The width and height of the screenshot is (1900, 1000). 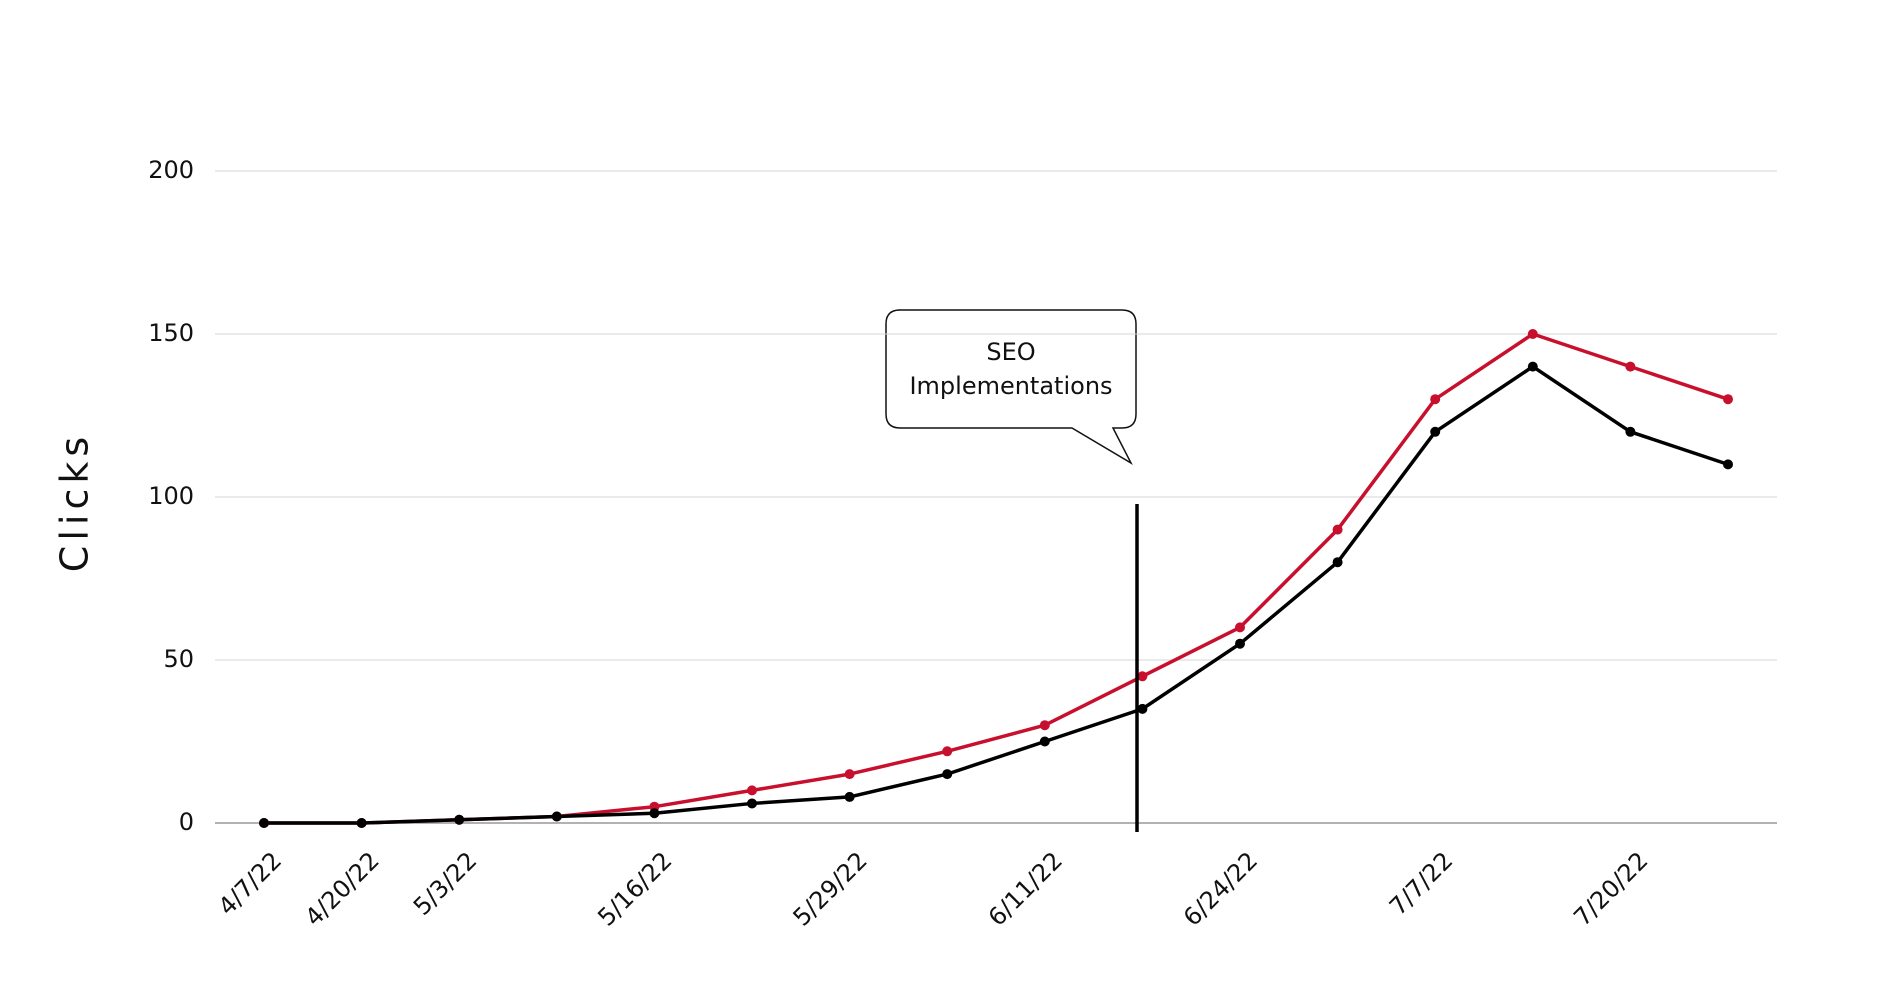 What do you see at coordinates (171, 333) in the screenshot?
I see `y-tick-label: 150` at bounding box center [171, 333].